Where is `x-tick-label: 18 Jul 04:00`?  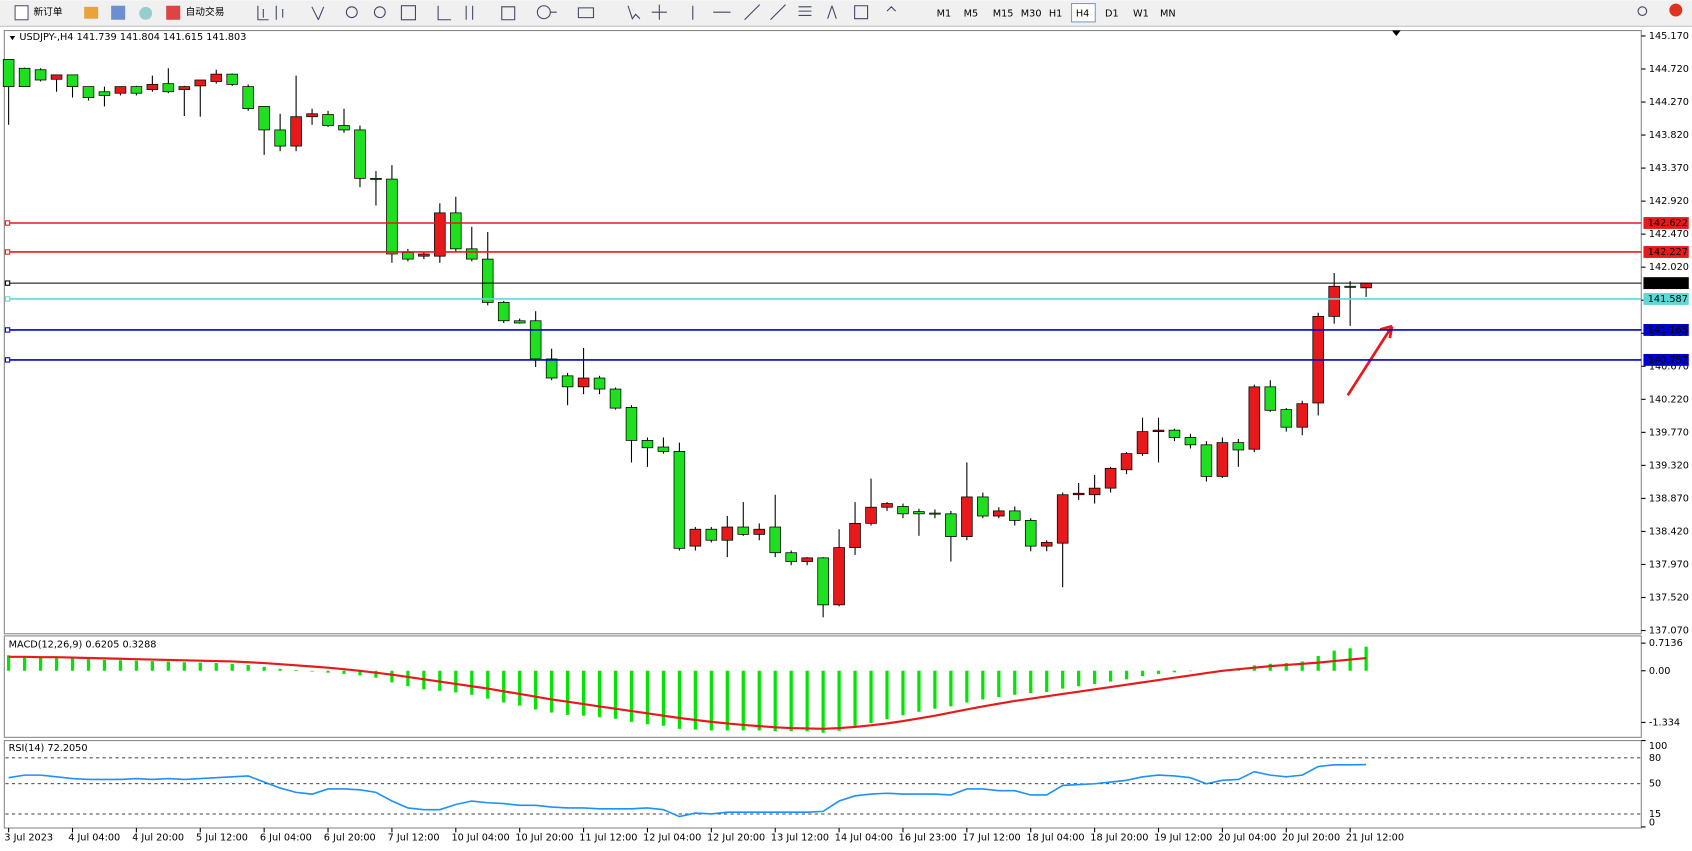
x-tick-label: 18 Jul 04:00 is located at coordinates (1055, 838).